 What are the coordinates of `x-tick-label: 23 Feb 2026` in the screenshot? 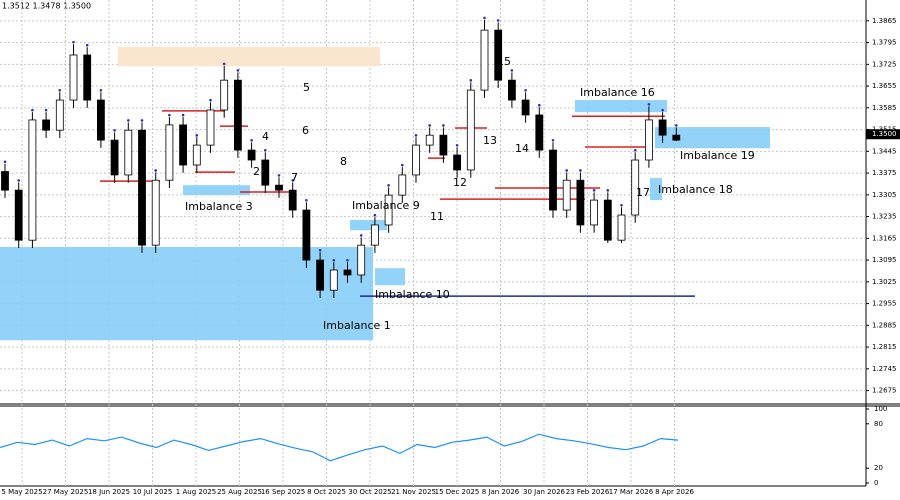 It's located at (588, 492).